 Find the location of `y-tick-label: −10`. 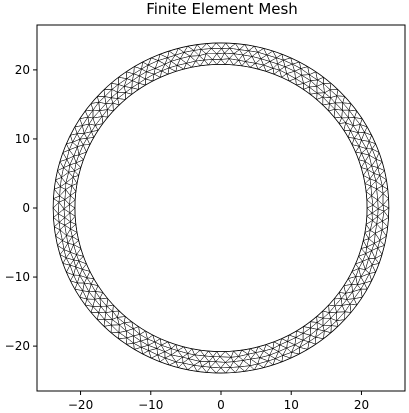

y-tick-label: −10 is located at coordinates (17, 277).